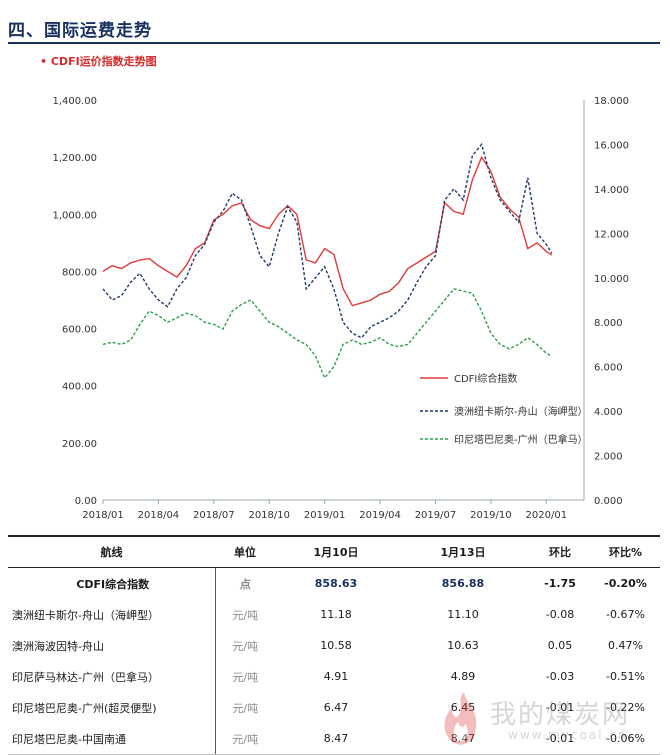 The image size is (670, 755). Describe the element at coordinates (625, 583) in the screenshot. I see `cell-pct: -0.20%` at that location.